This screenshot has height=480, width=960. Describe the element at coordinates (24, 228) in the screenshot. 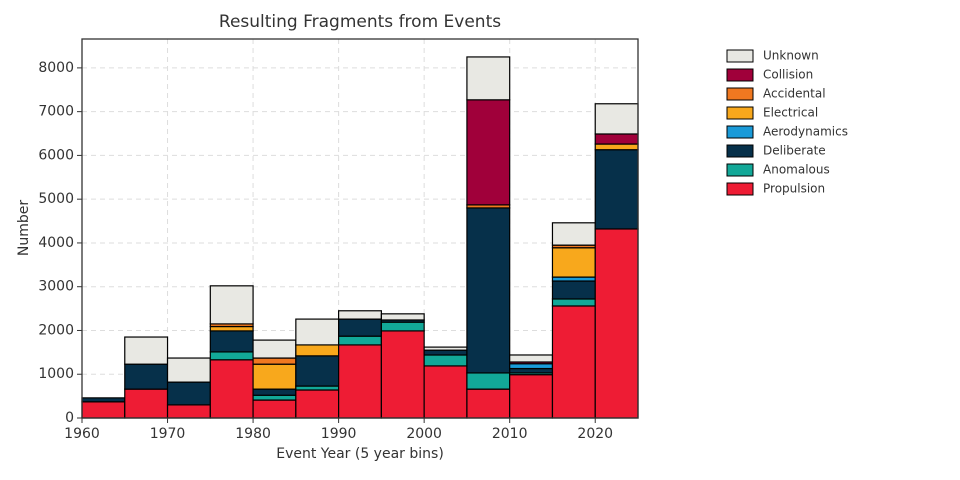

I see `y-axis-label: Number` at that location.